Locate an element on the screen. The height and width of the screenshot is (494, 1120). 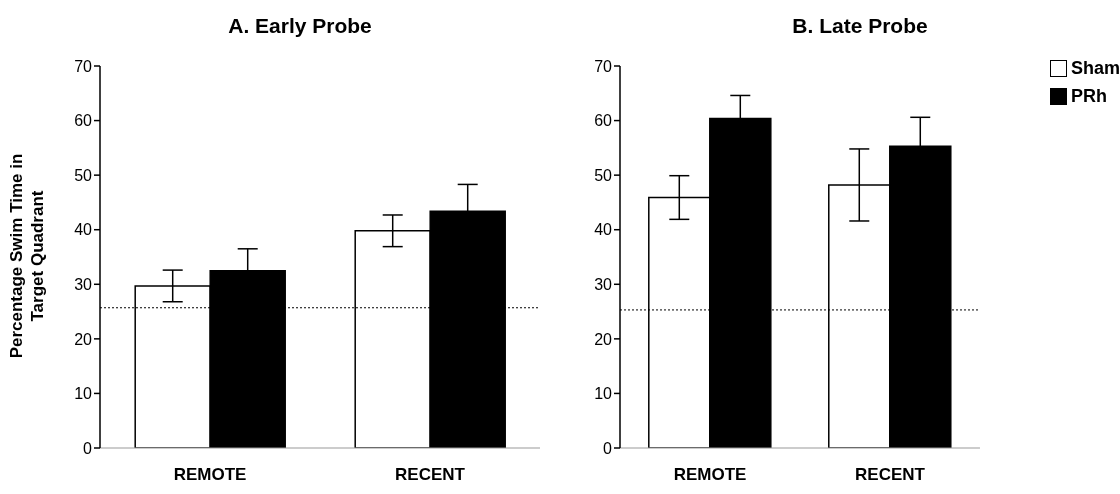
legend-label: Sham is located at coordinates (1095, 68).